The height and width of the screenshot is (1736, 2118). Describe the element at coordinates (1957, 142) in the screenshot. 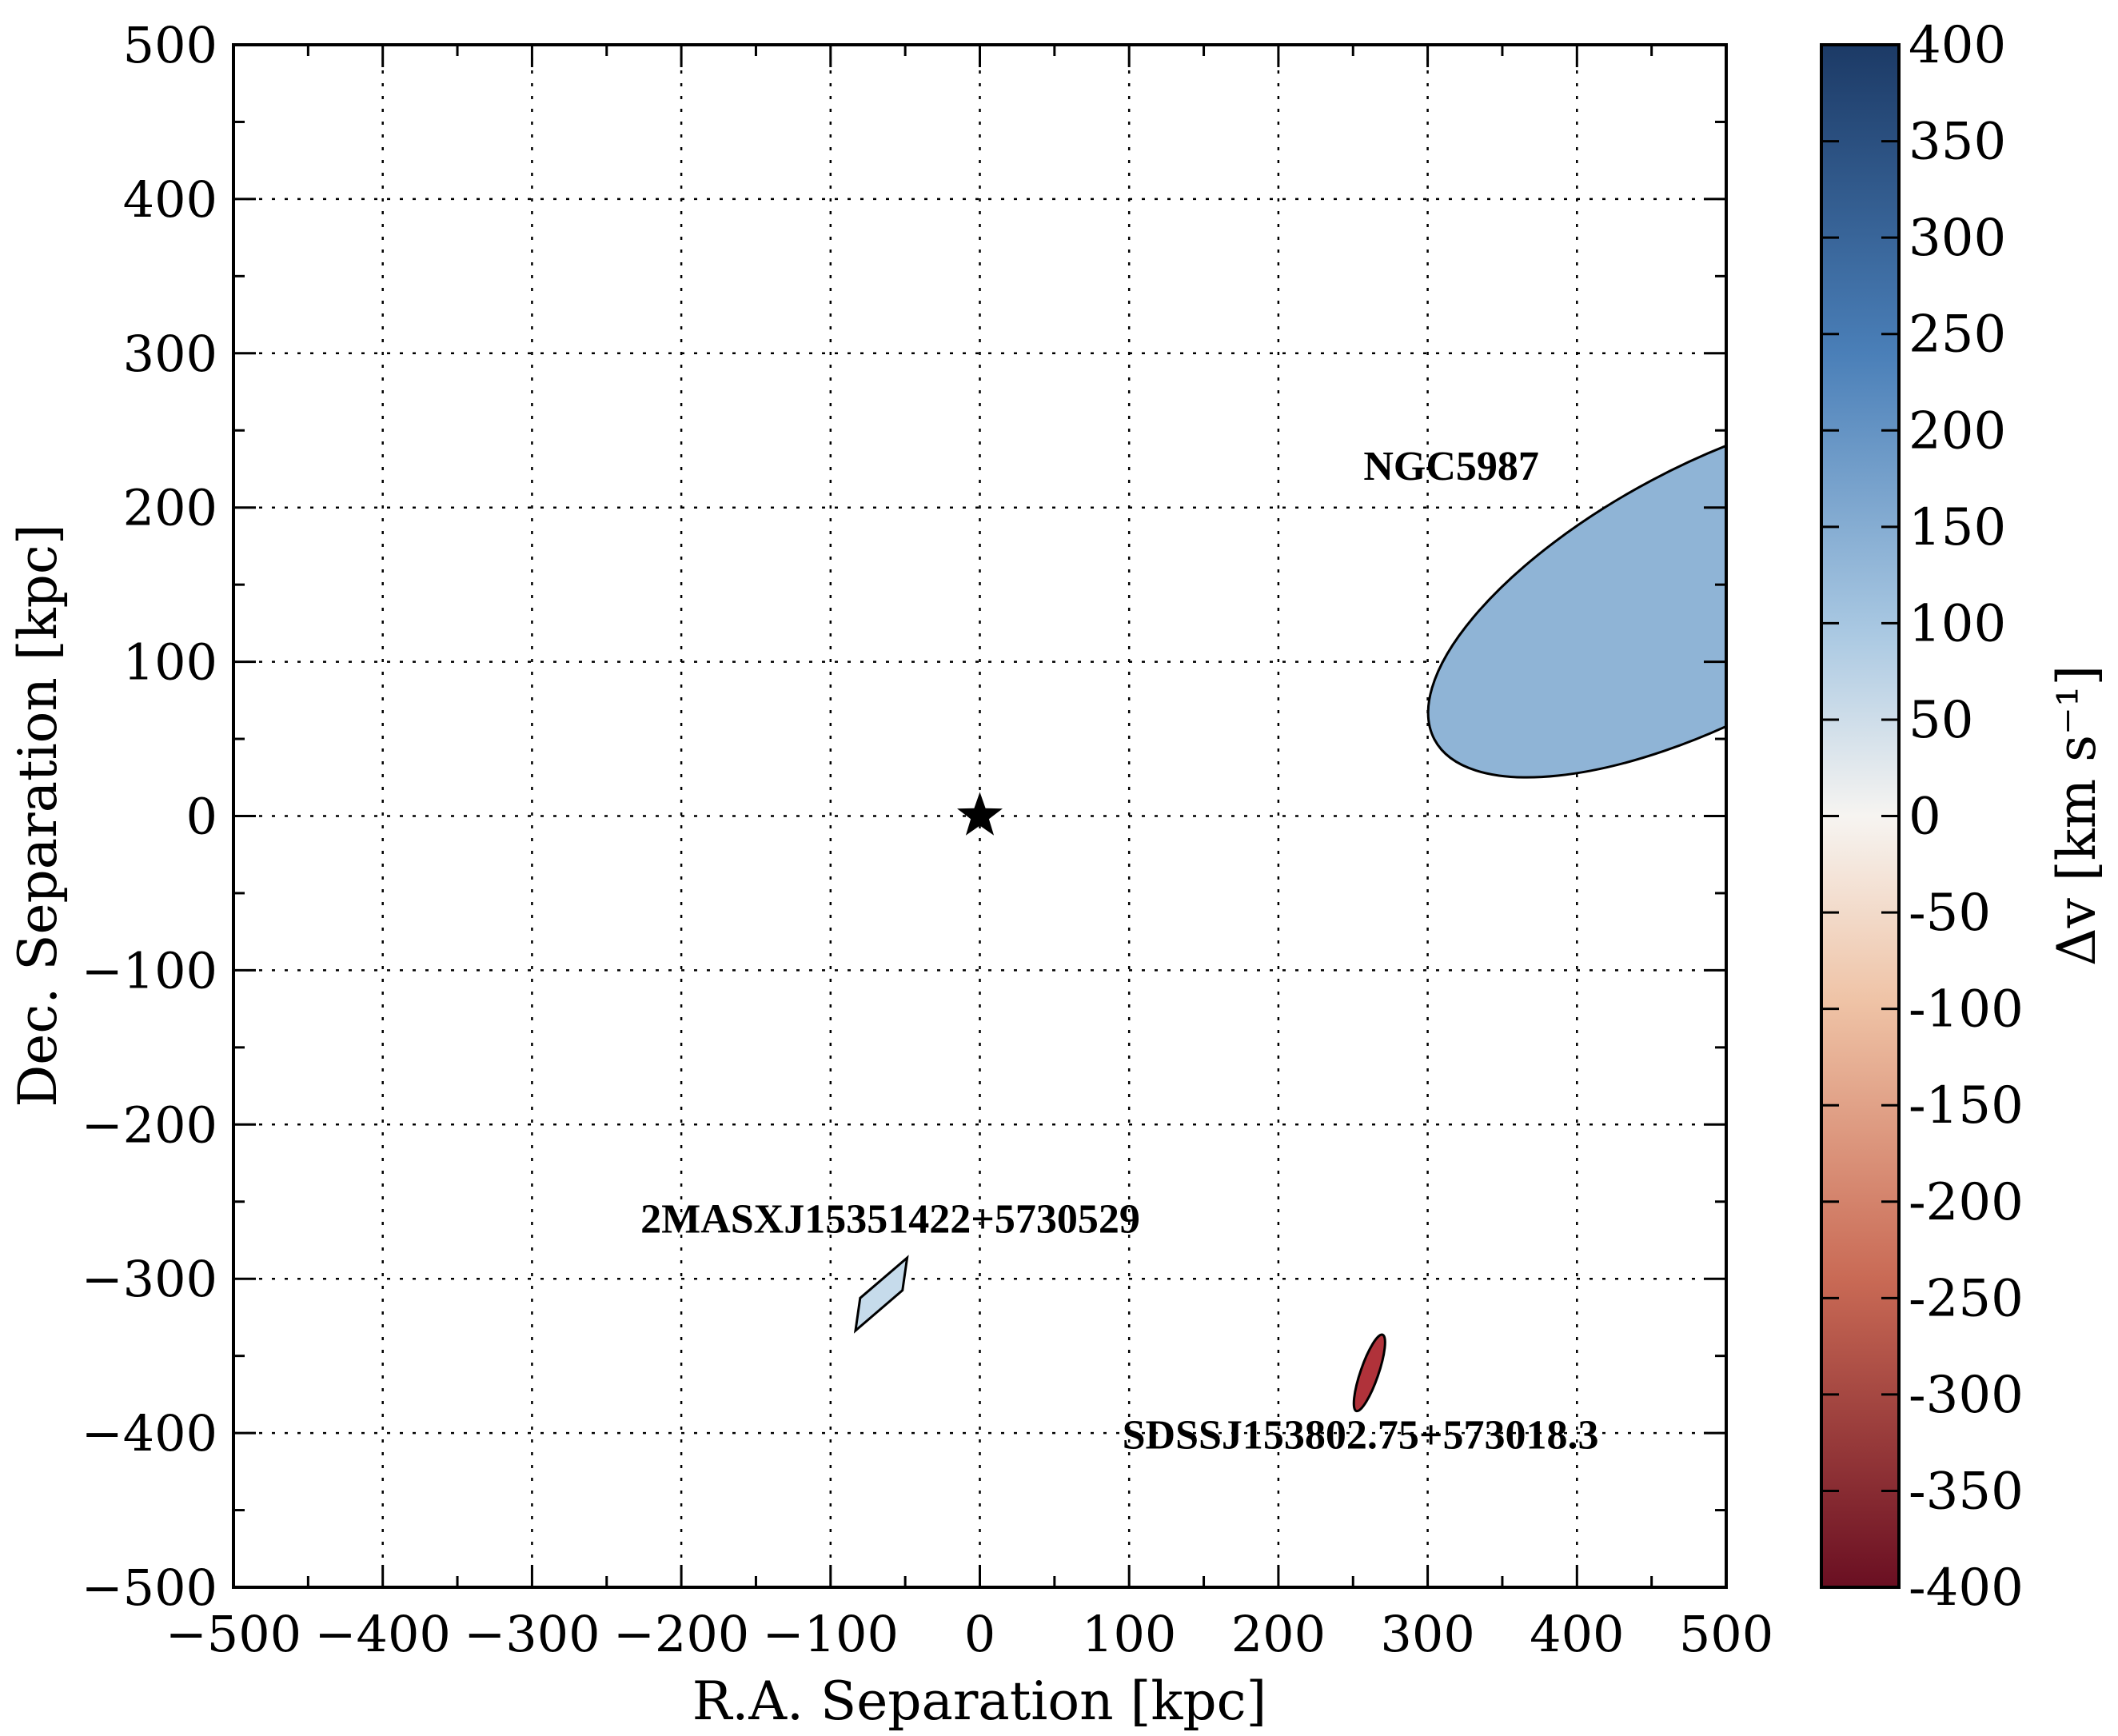

I see `colorbar-tick-label: 350` at that location.